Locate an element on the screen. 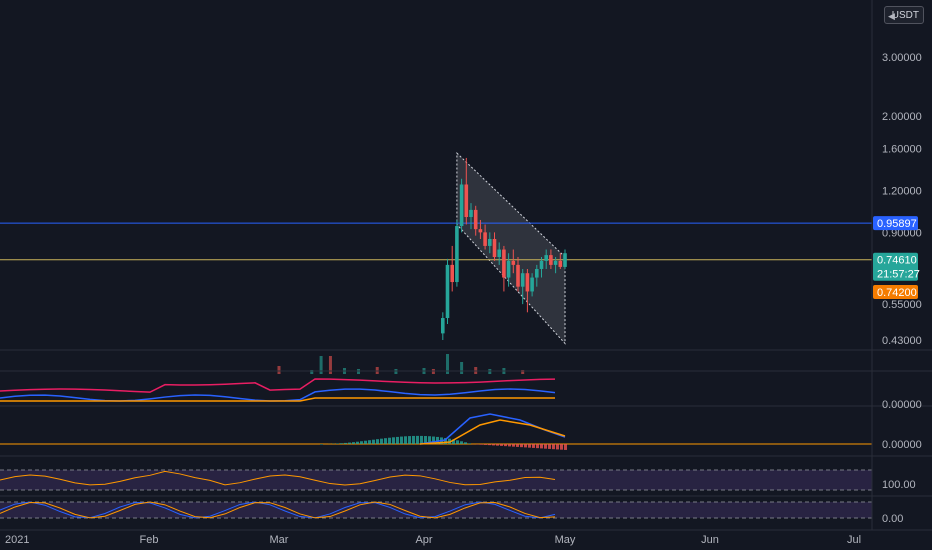 This screenshot has width=932, height=550. time-tick-label: Apr is located at coordinates (423, 540).